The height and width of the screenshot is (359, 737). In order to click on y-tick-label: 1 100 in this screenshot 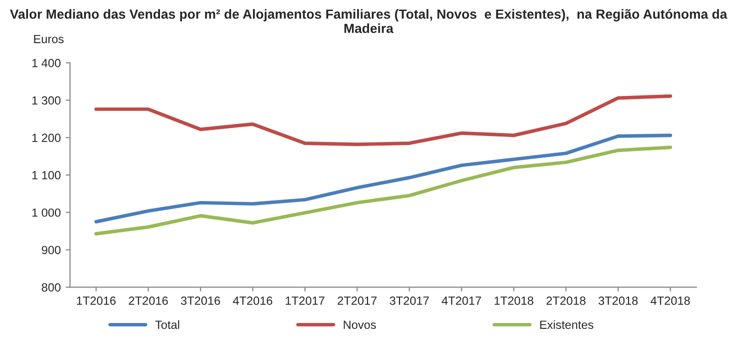, I will do `click(46, 175)`.